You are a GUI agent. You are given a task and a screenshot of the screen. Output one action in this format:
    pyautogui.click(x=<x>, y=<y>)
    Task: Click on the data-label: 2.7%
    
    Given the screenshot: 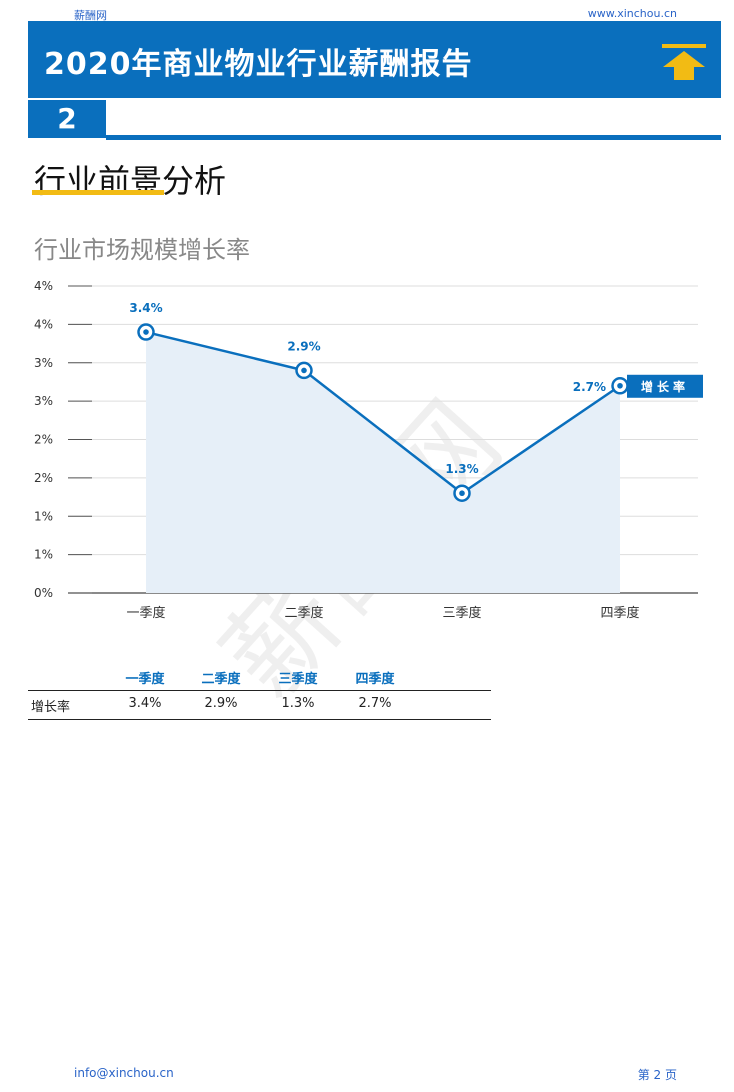 What is the action you would take?
    pyautogui.click(x=589, y=387)
    